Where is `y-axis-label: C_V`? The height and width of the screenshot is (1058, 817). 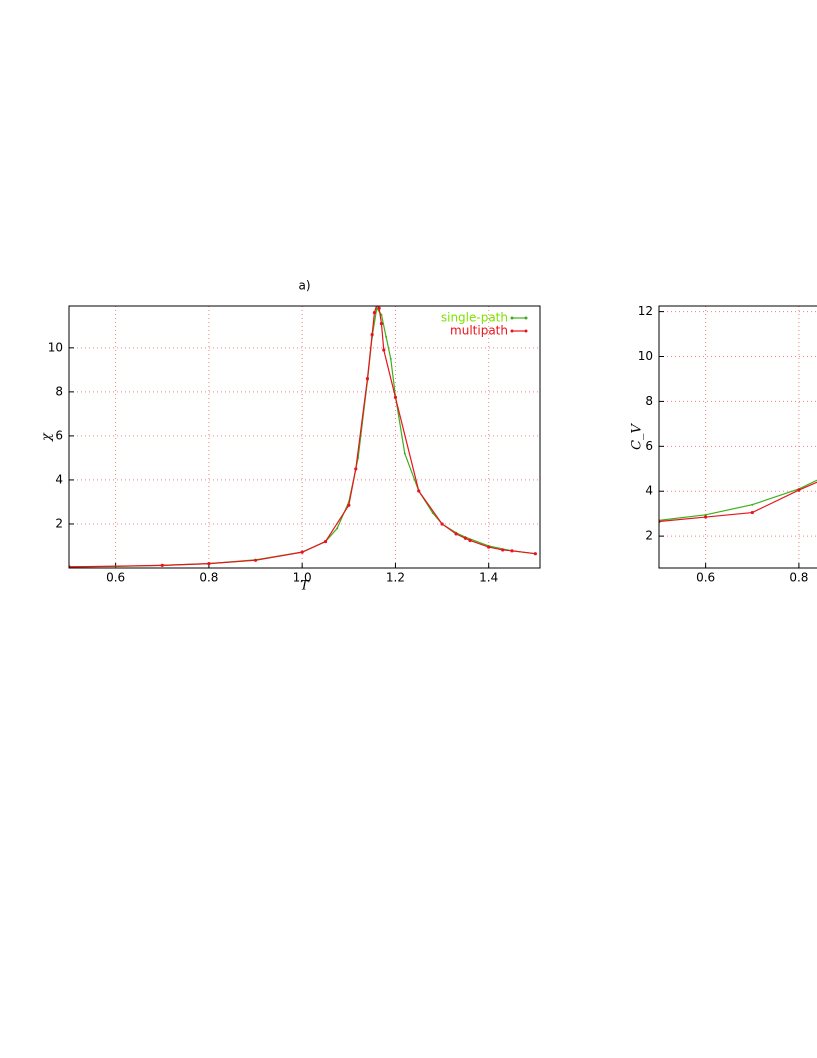 y-axis-label: C_V is located at coordinates (637, 435).